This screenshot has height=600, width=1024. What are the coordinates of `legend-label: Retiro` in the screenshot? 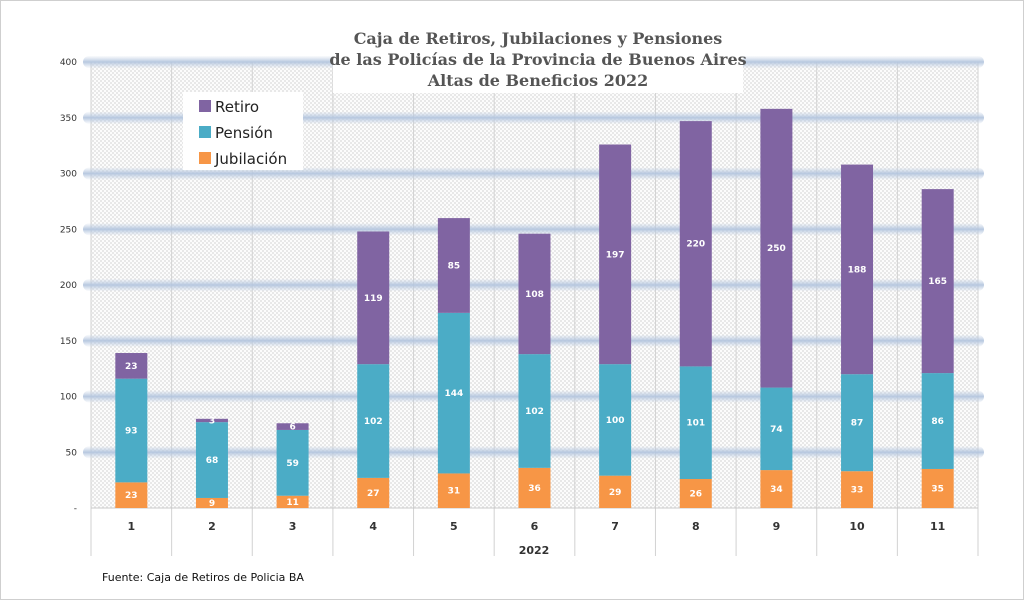 It's located at (237, 107).